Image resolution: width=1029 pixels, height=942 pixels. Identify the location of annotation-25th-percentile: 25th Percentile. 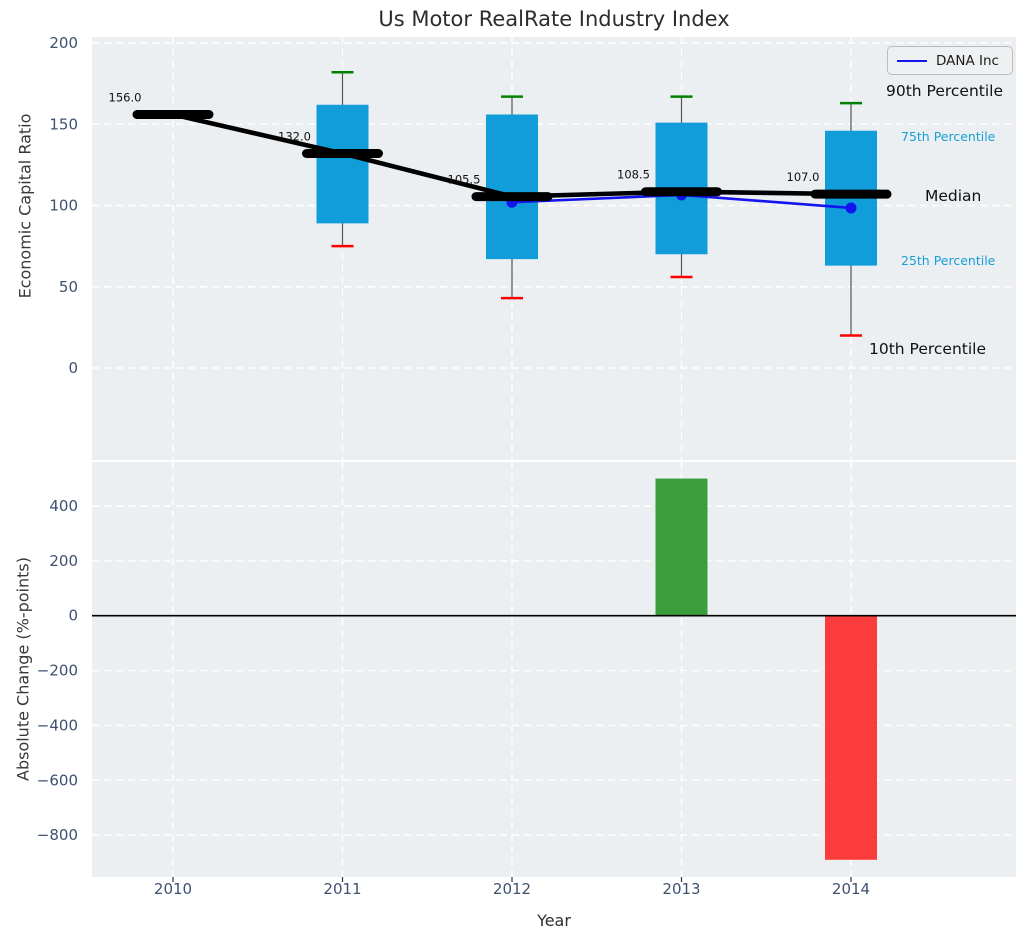
(948, 260).